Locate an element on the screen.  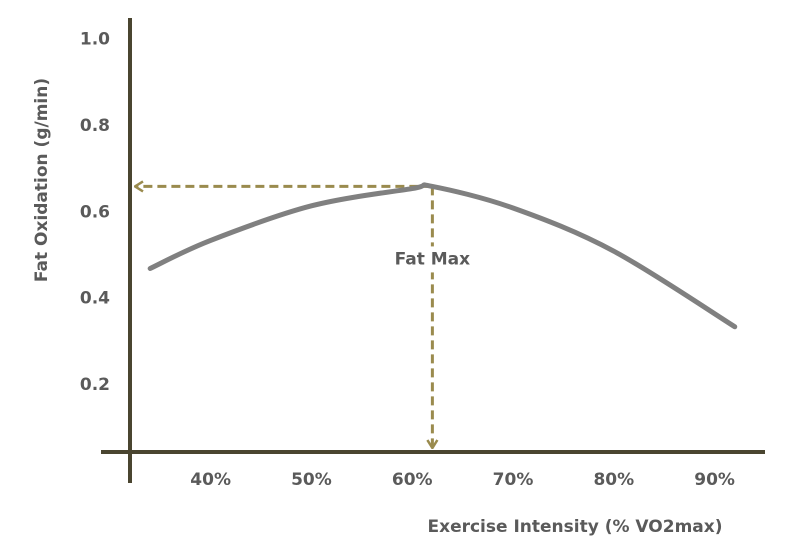
annotation-bg is located at coordinates (432, 259).